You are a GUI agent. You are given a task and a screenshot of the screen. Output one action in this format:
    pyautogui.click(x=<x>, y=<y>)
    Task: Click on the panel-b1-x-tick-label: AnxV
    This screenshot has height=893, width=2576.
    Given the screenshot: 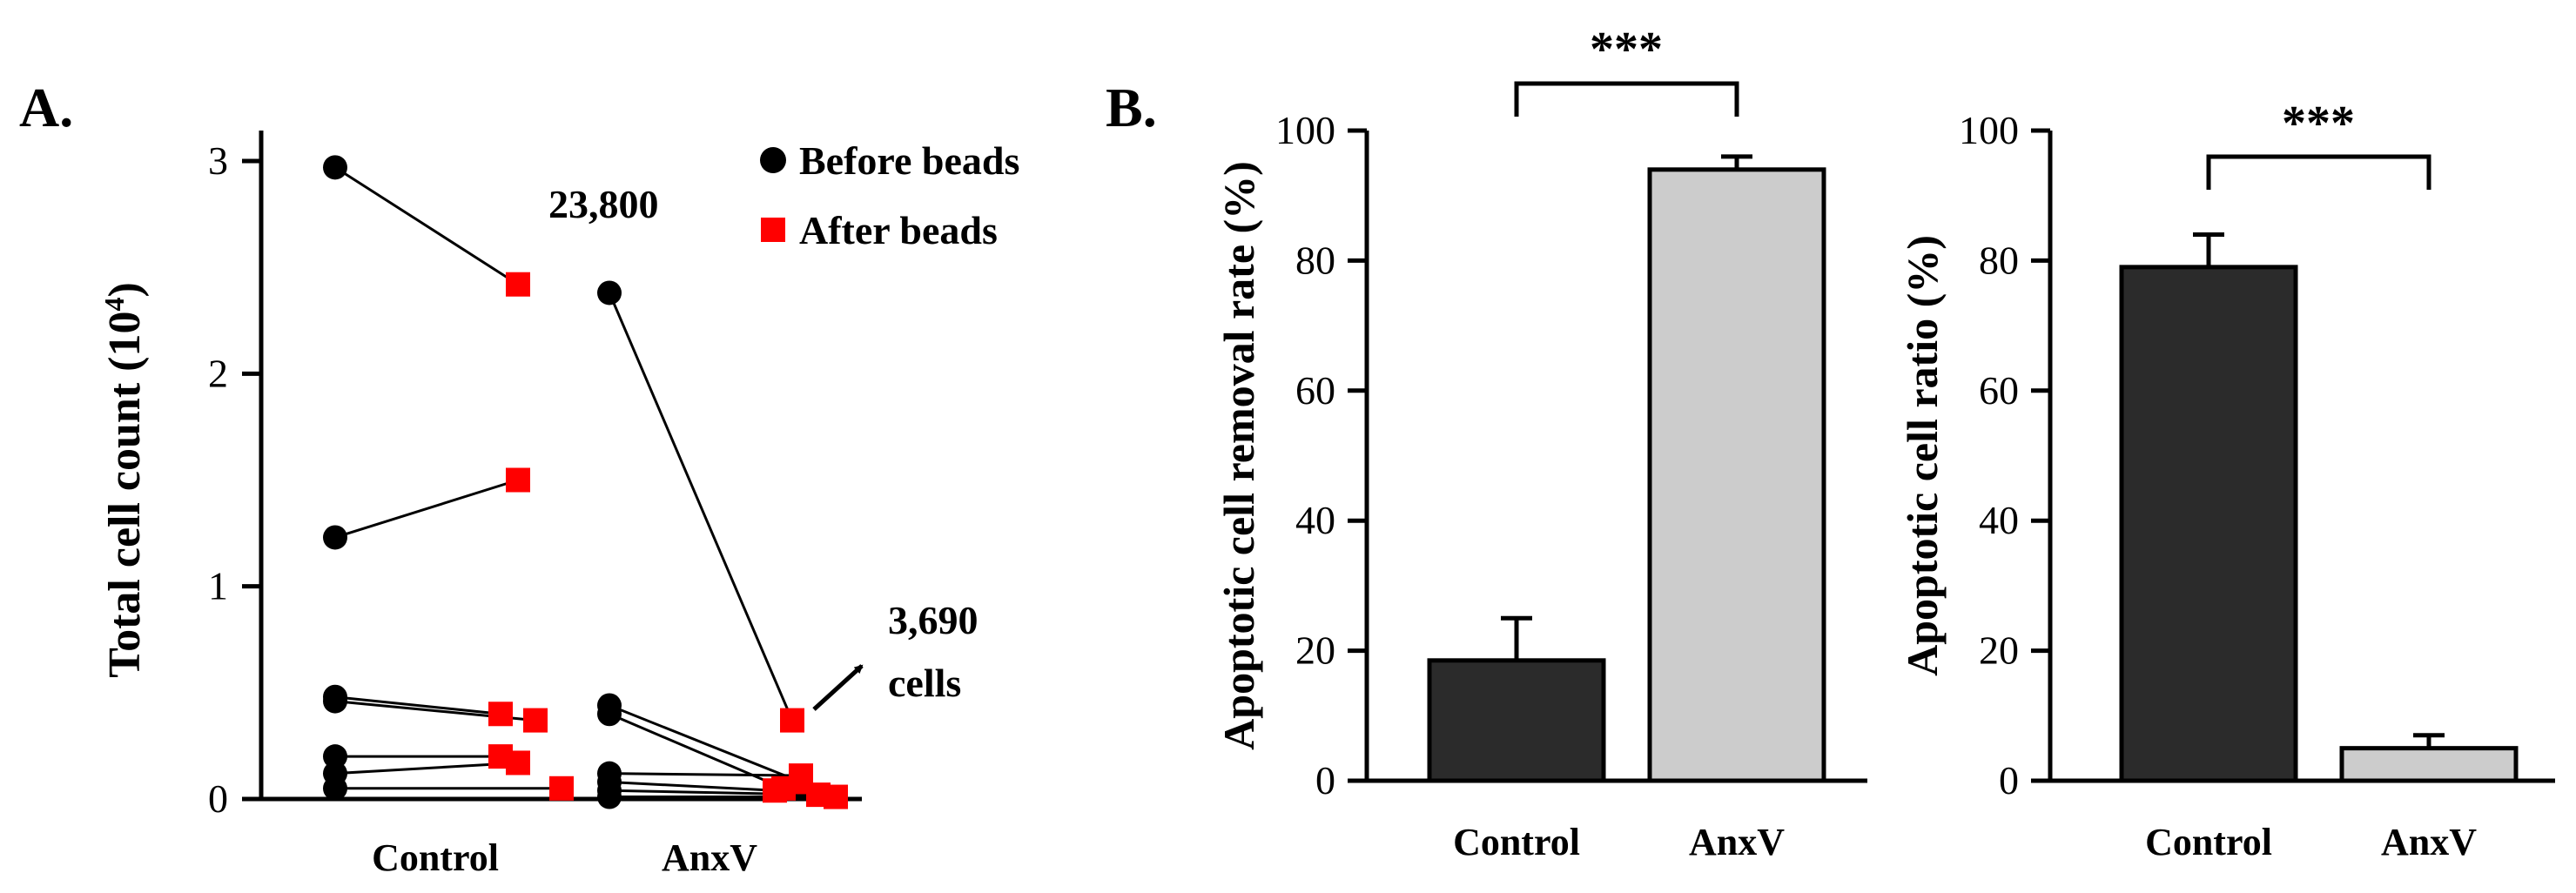 What is the action you would take?
    pyautogui.click(x=1737, y=842)
    